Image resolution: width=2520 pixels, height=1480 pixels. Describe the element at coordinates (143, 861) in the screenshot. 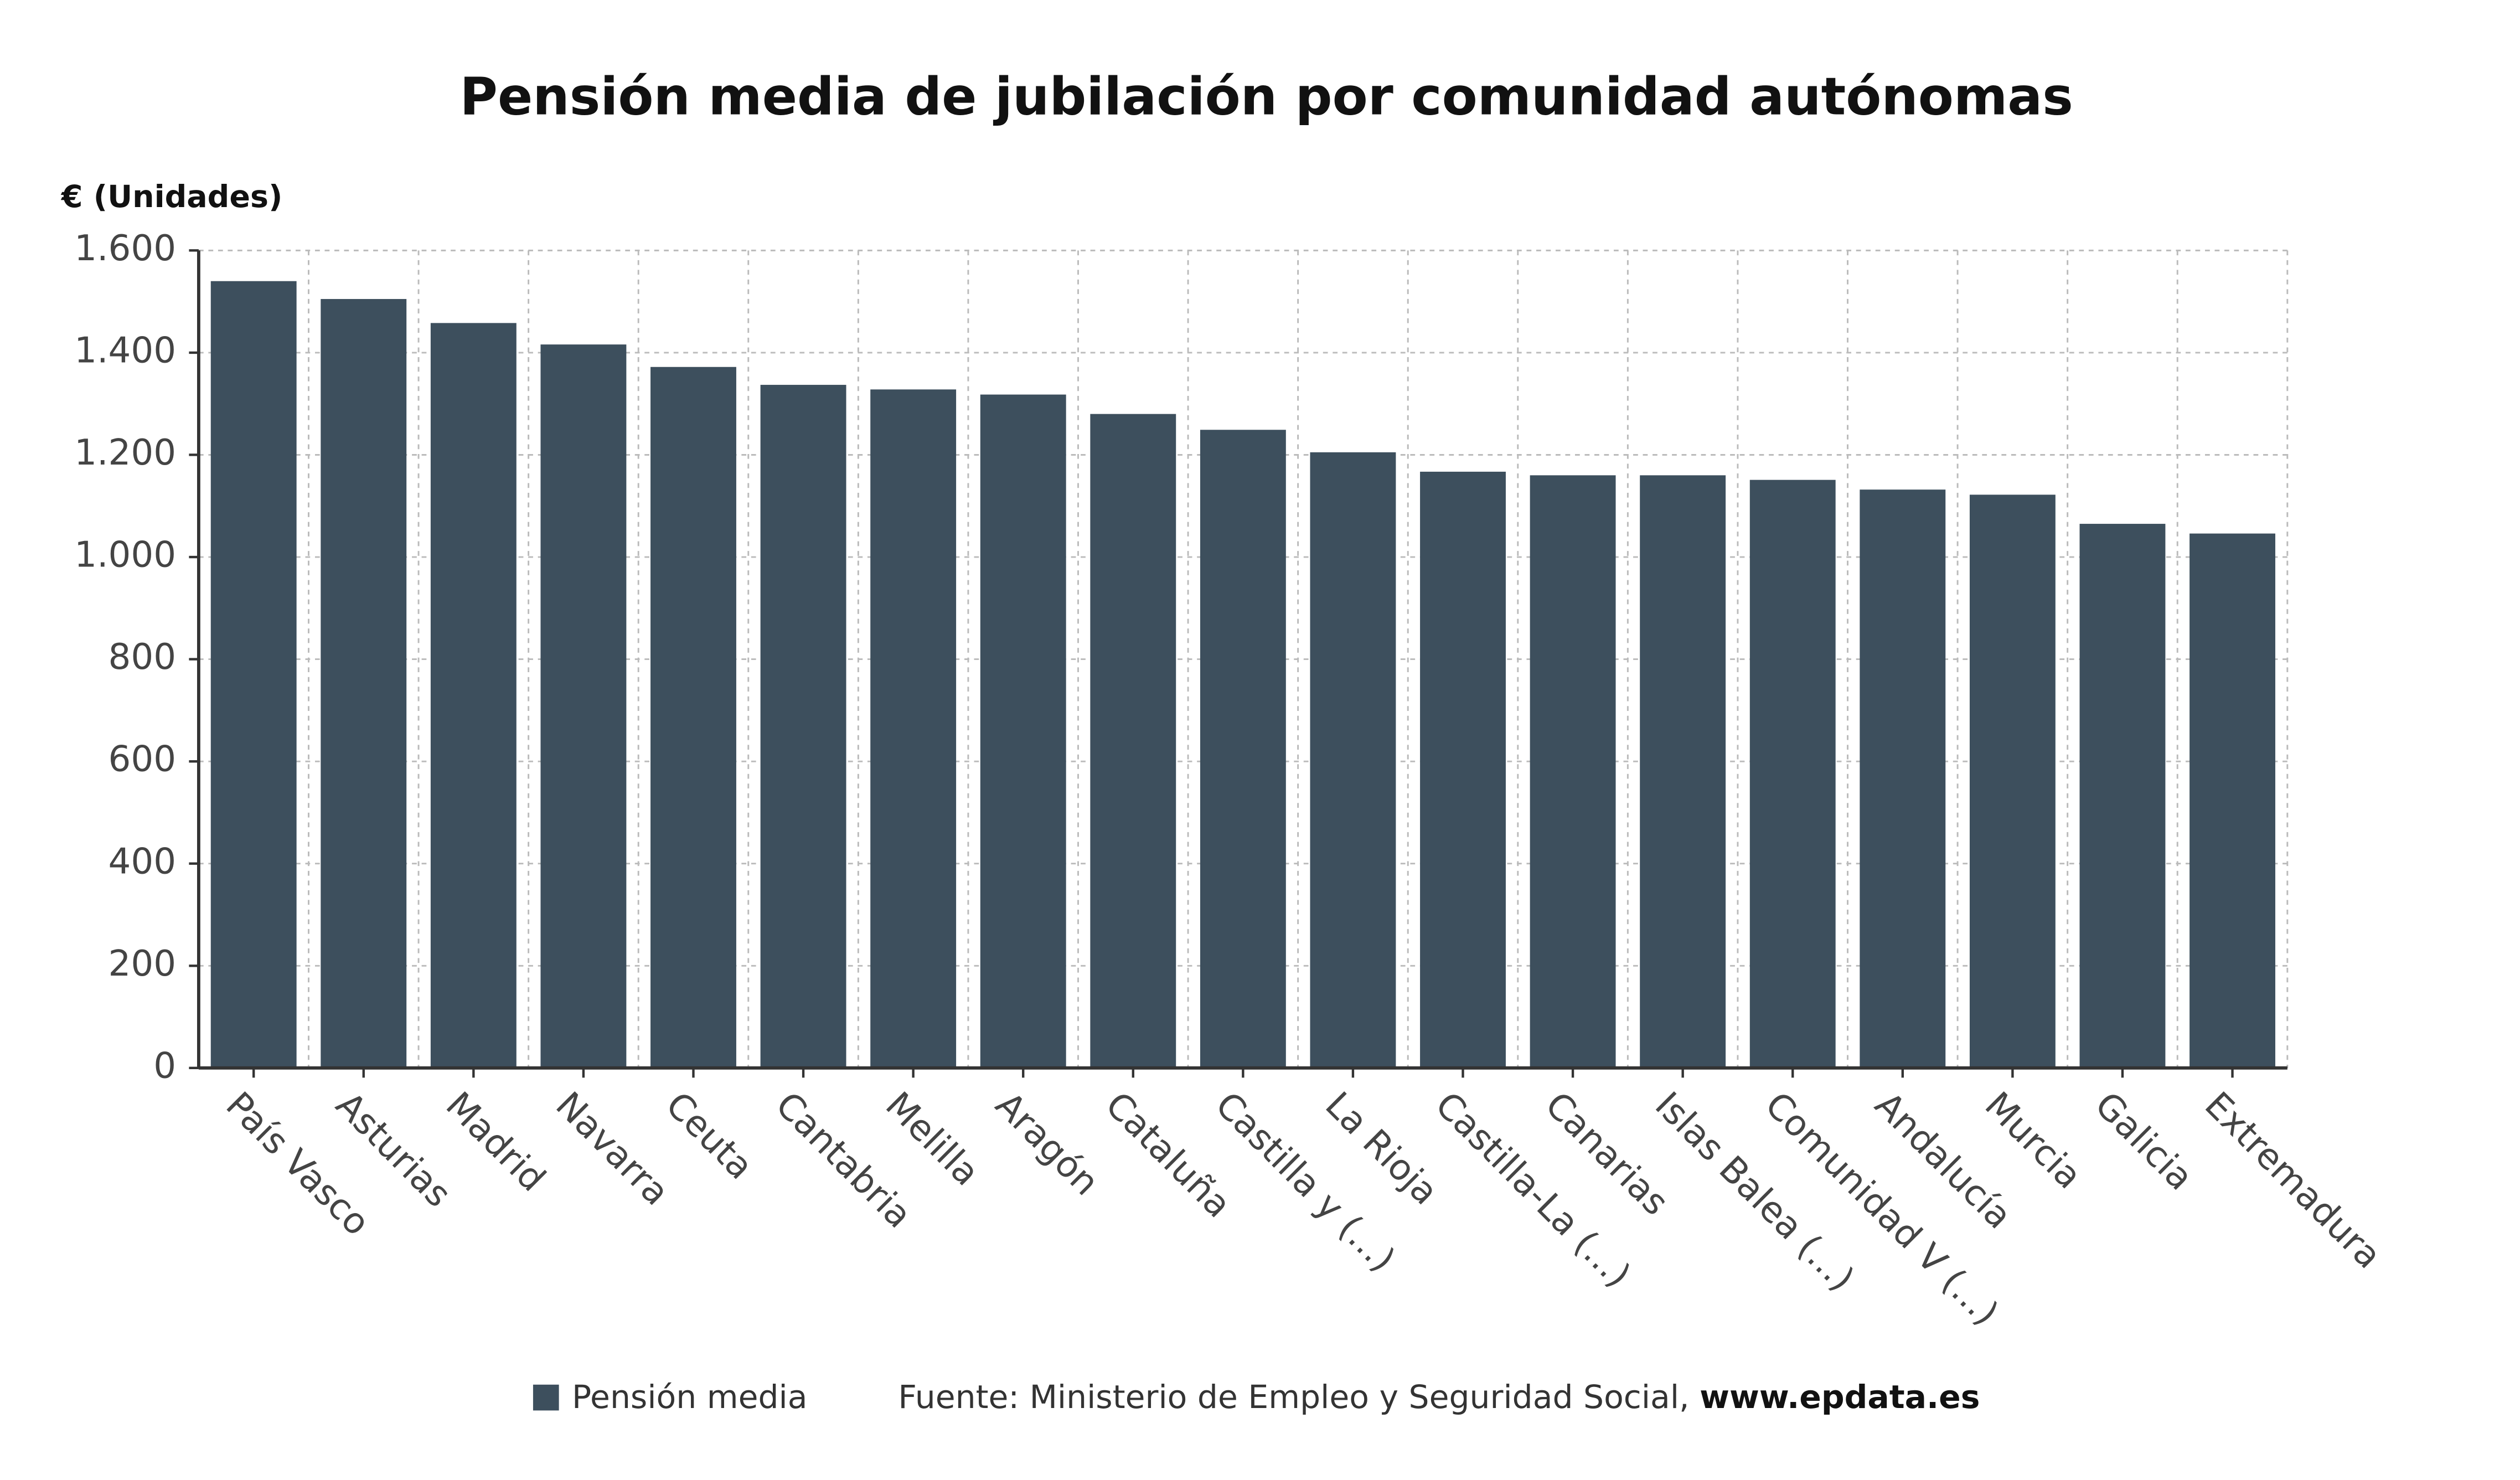

I see `y-tick-label: 400` at that location.